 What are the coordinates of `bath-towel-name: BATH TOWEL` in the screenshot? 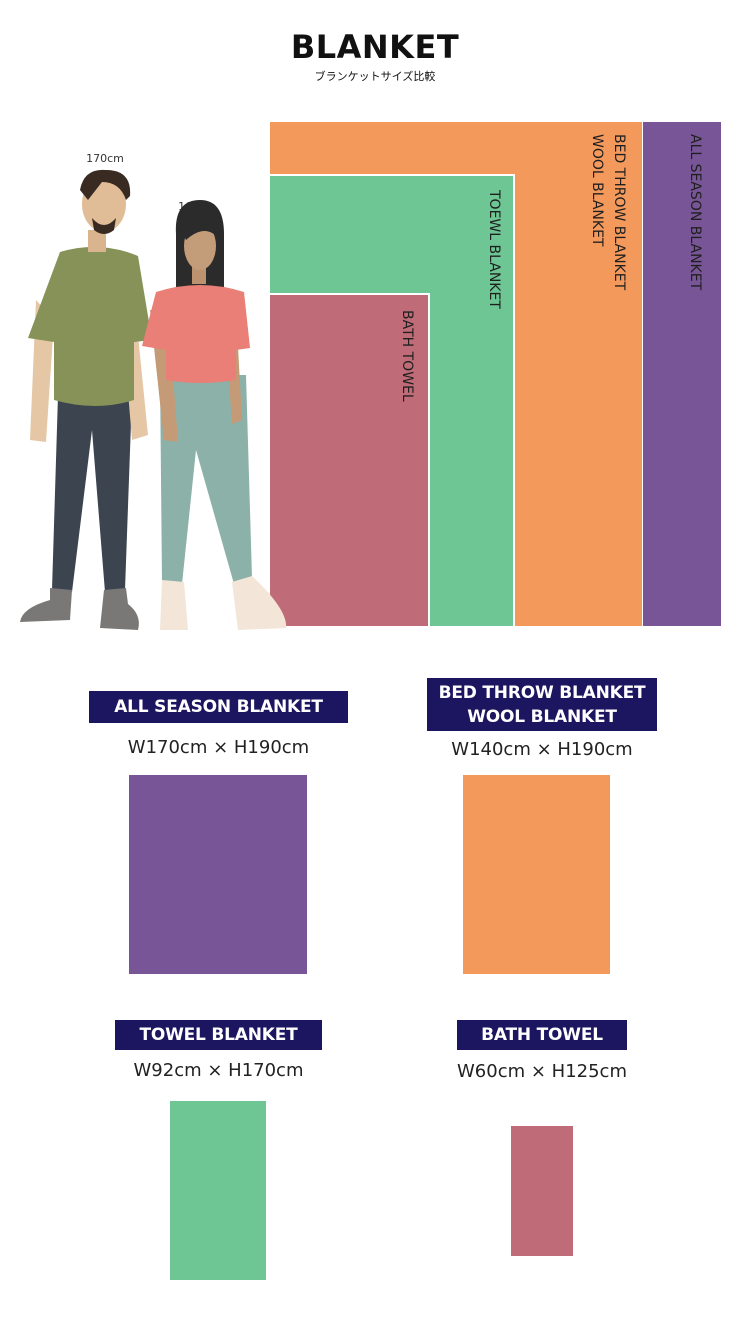 It's located at (542, 1035).